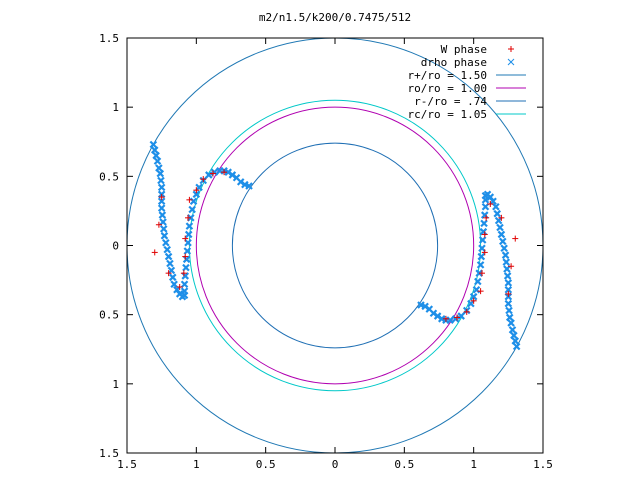 The height and width of the screenshot is (480, 640). I want to click on legend-label: r+/ro = 1.50, so click(447, 75).